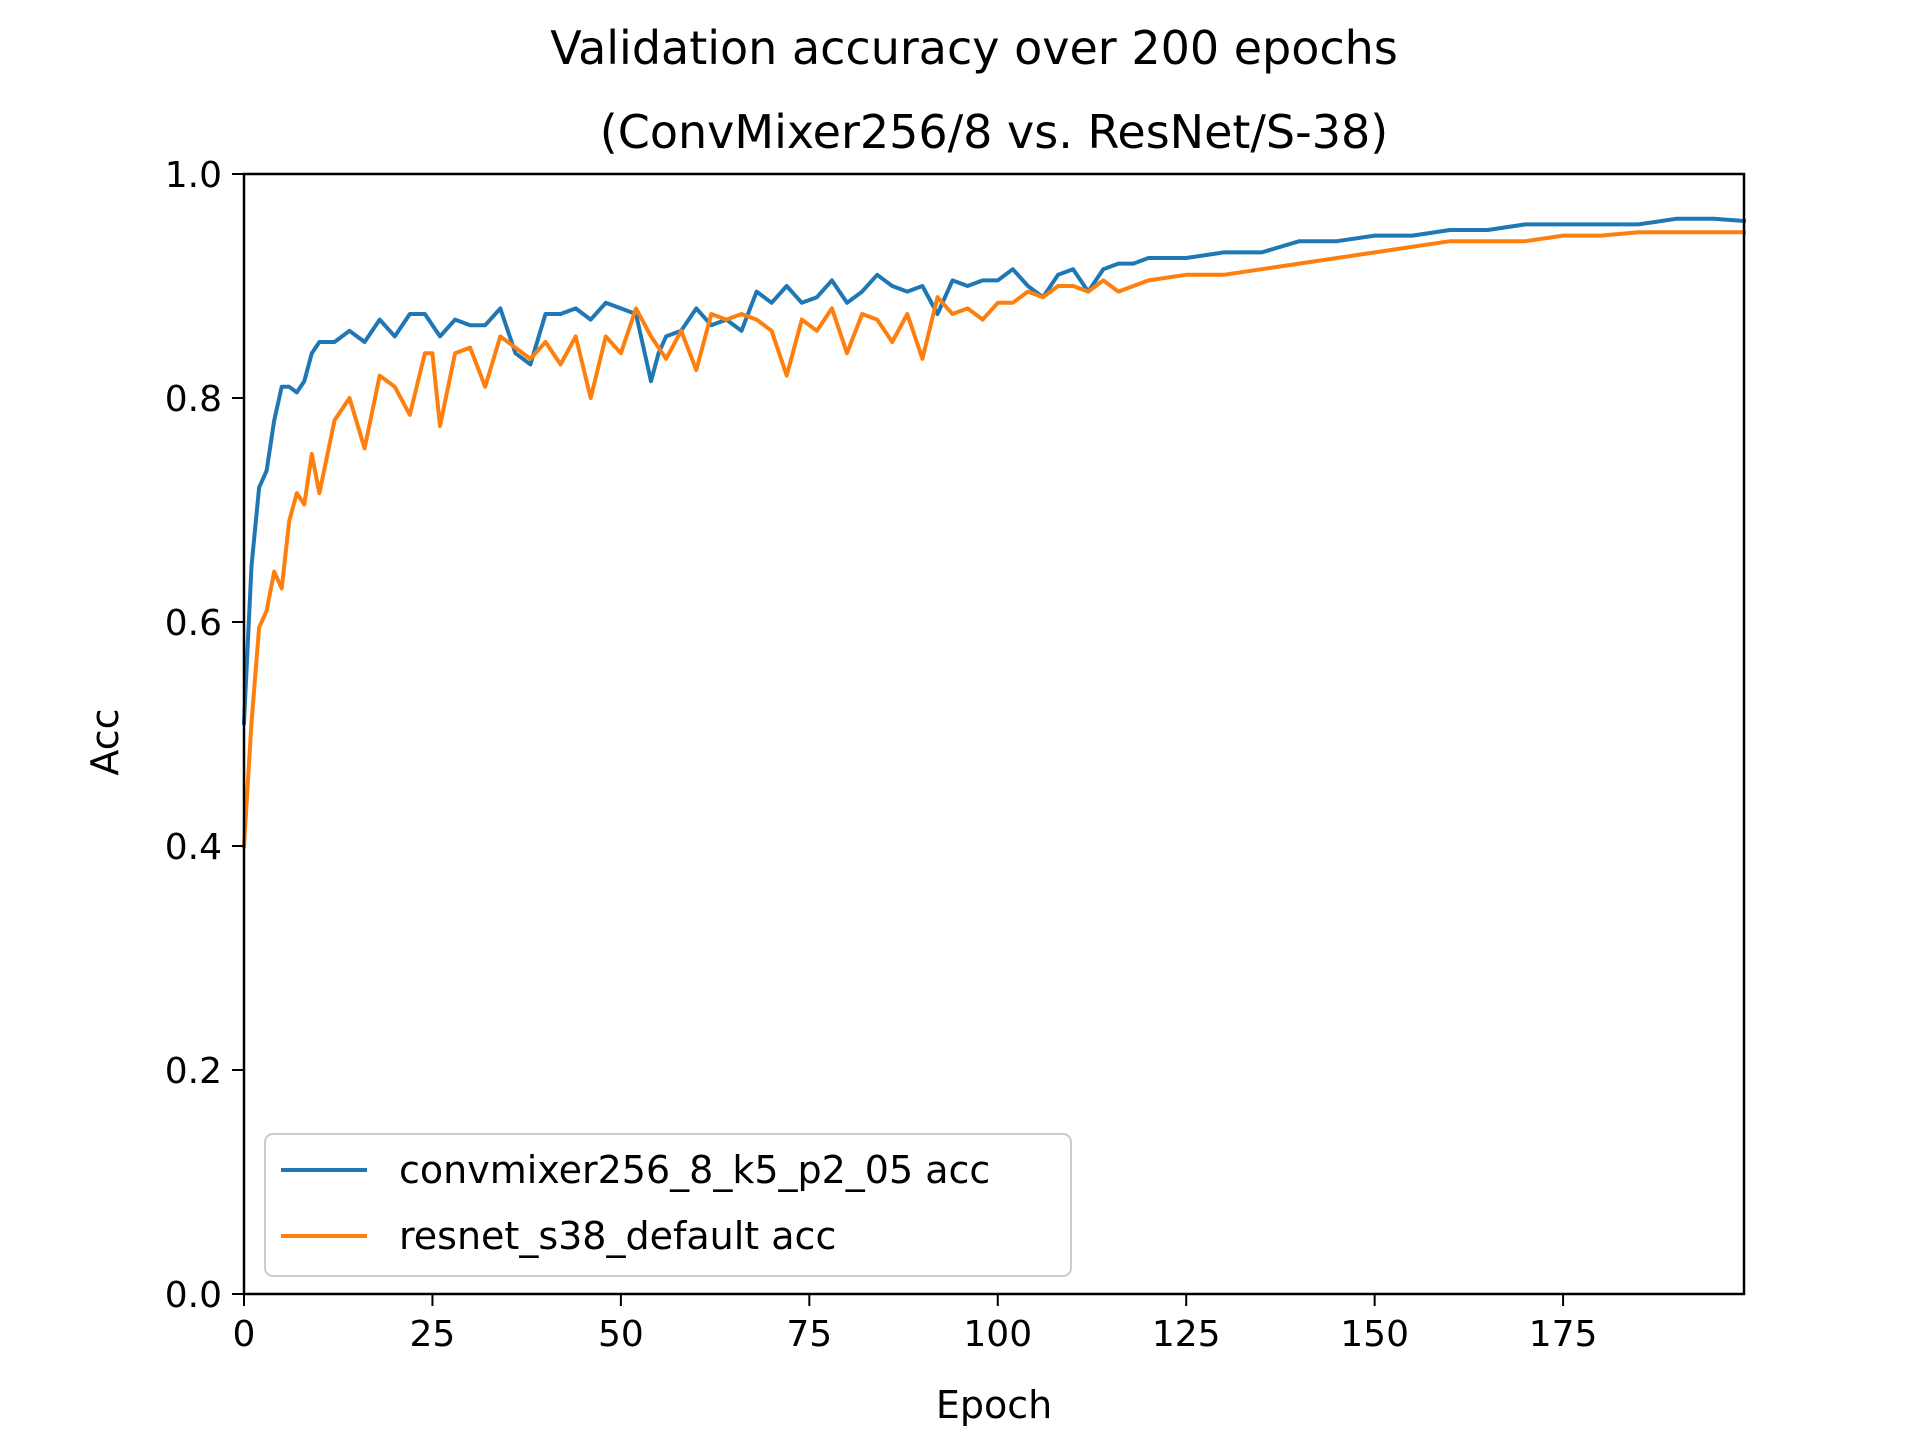 The width and height of the screenshot is (1920, 1445). Describe the element at coordinates (1374, 1334) in the screenshot. I see `x-tick-label: 150` at that location.